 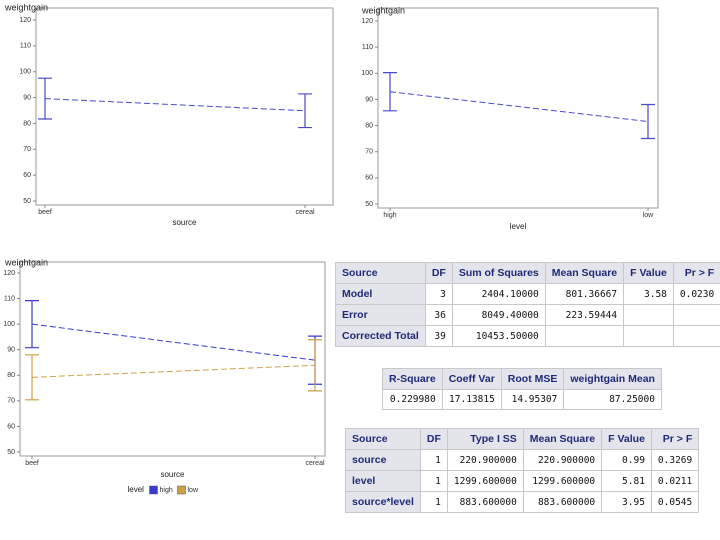 I want to click on column-header: Root MSE, so click(x=532, y=379).